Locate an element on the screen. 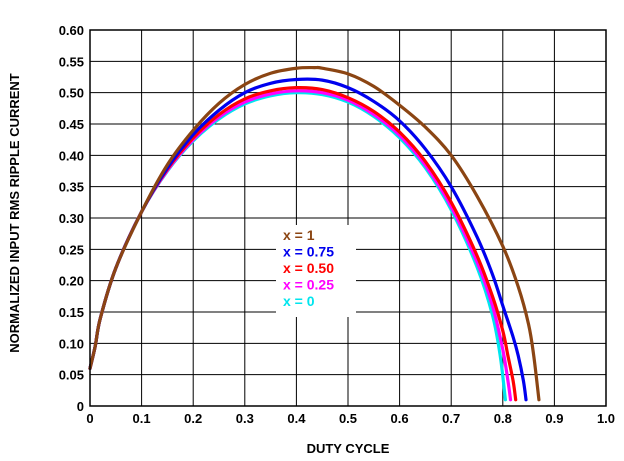 Image resolution: width=624 pixels, height=461 pixels. y-tick-label: 0.45 is located at coordinates (71, 124).